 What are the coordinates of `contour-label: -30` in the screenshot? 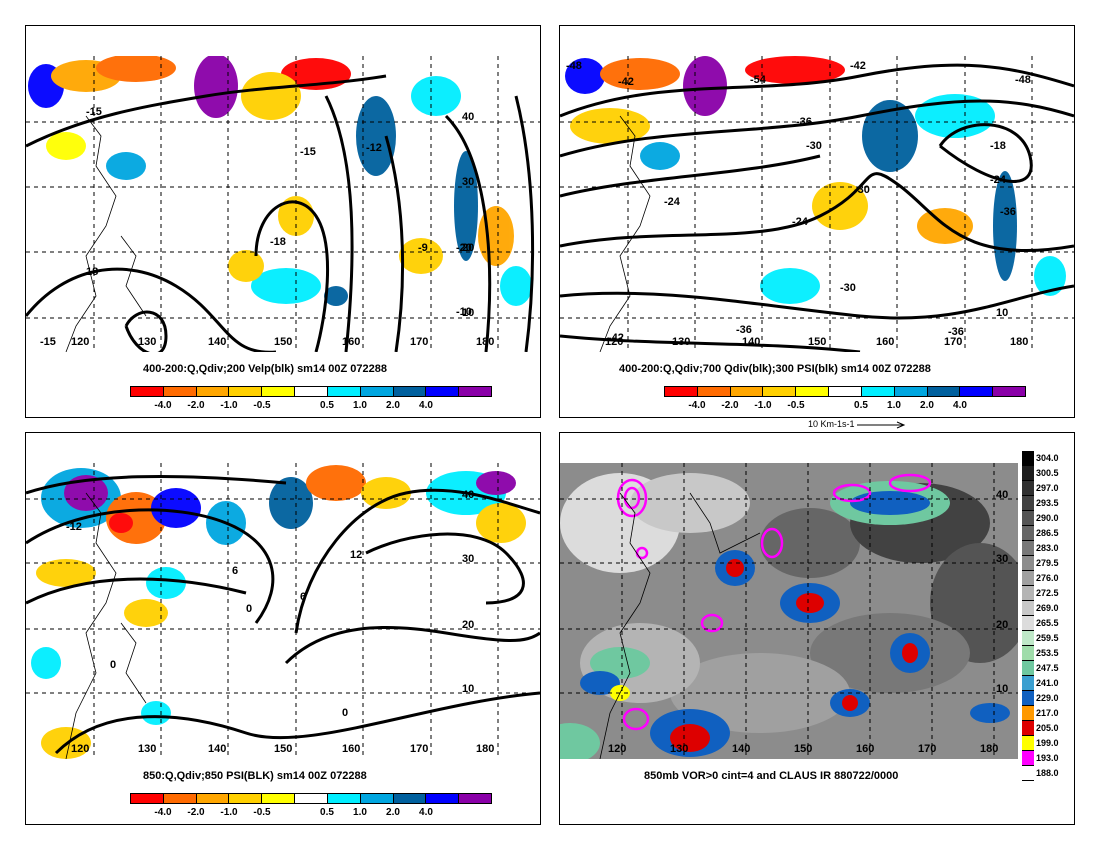 It's located at (814, 146).